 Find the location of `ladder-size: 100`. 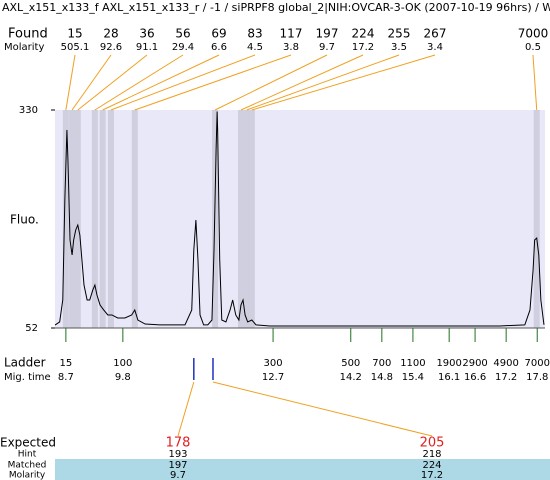

ladder-size: 100 is located at coordinates (122, 363).